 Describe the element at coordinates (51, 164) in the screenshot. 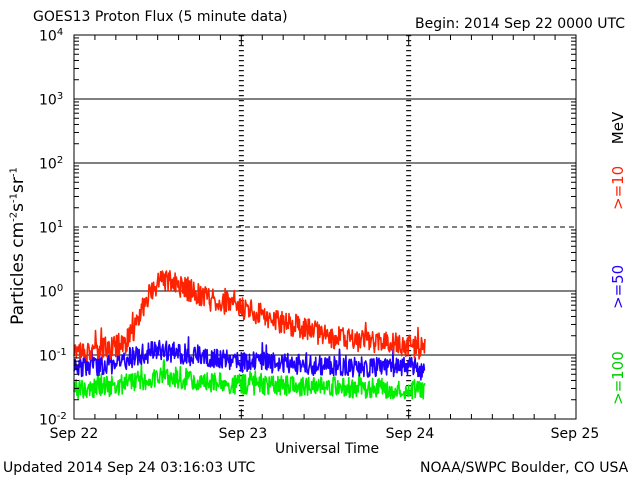

I see `y-tick-label: 102` at that location.